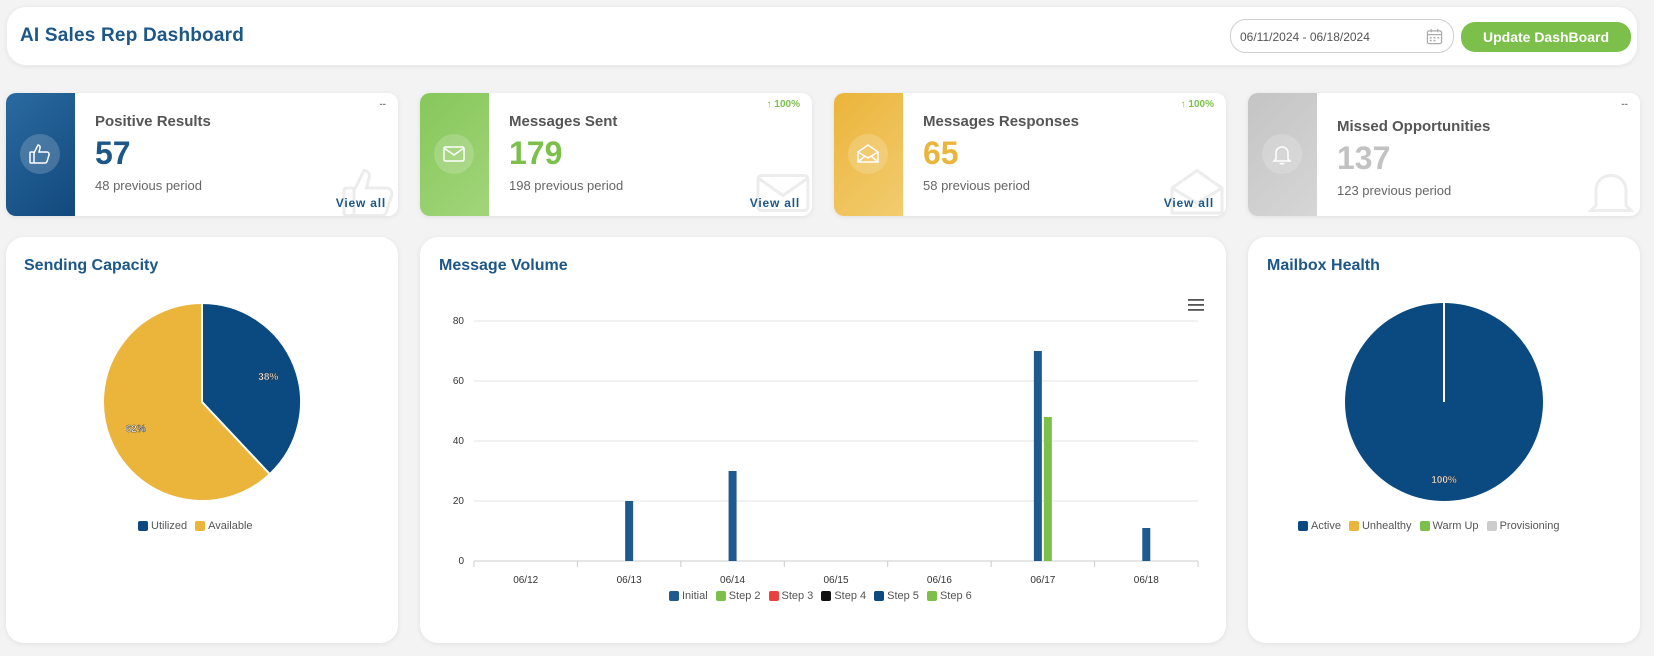 The width and height of the screenshot is (1654, 656). I want to click on open-envelope-watermark-icon, so click(1197, 191).